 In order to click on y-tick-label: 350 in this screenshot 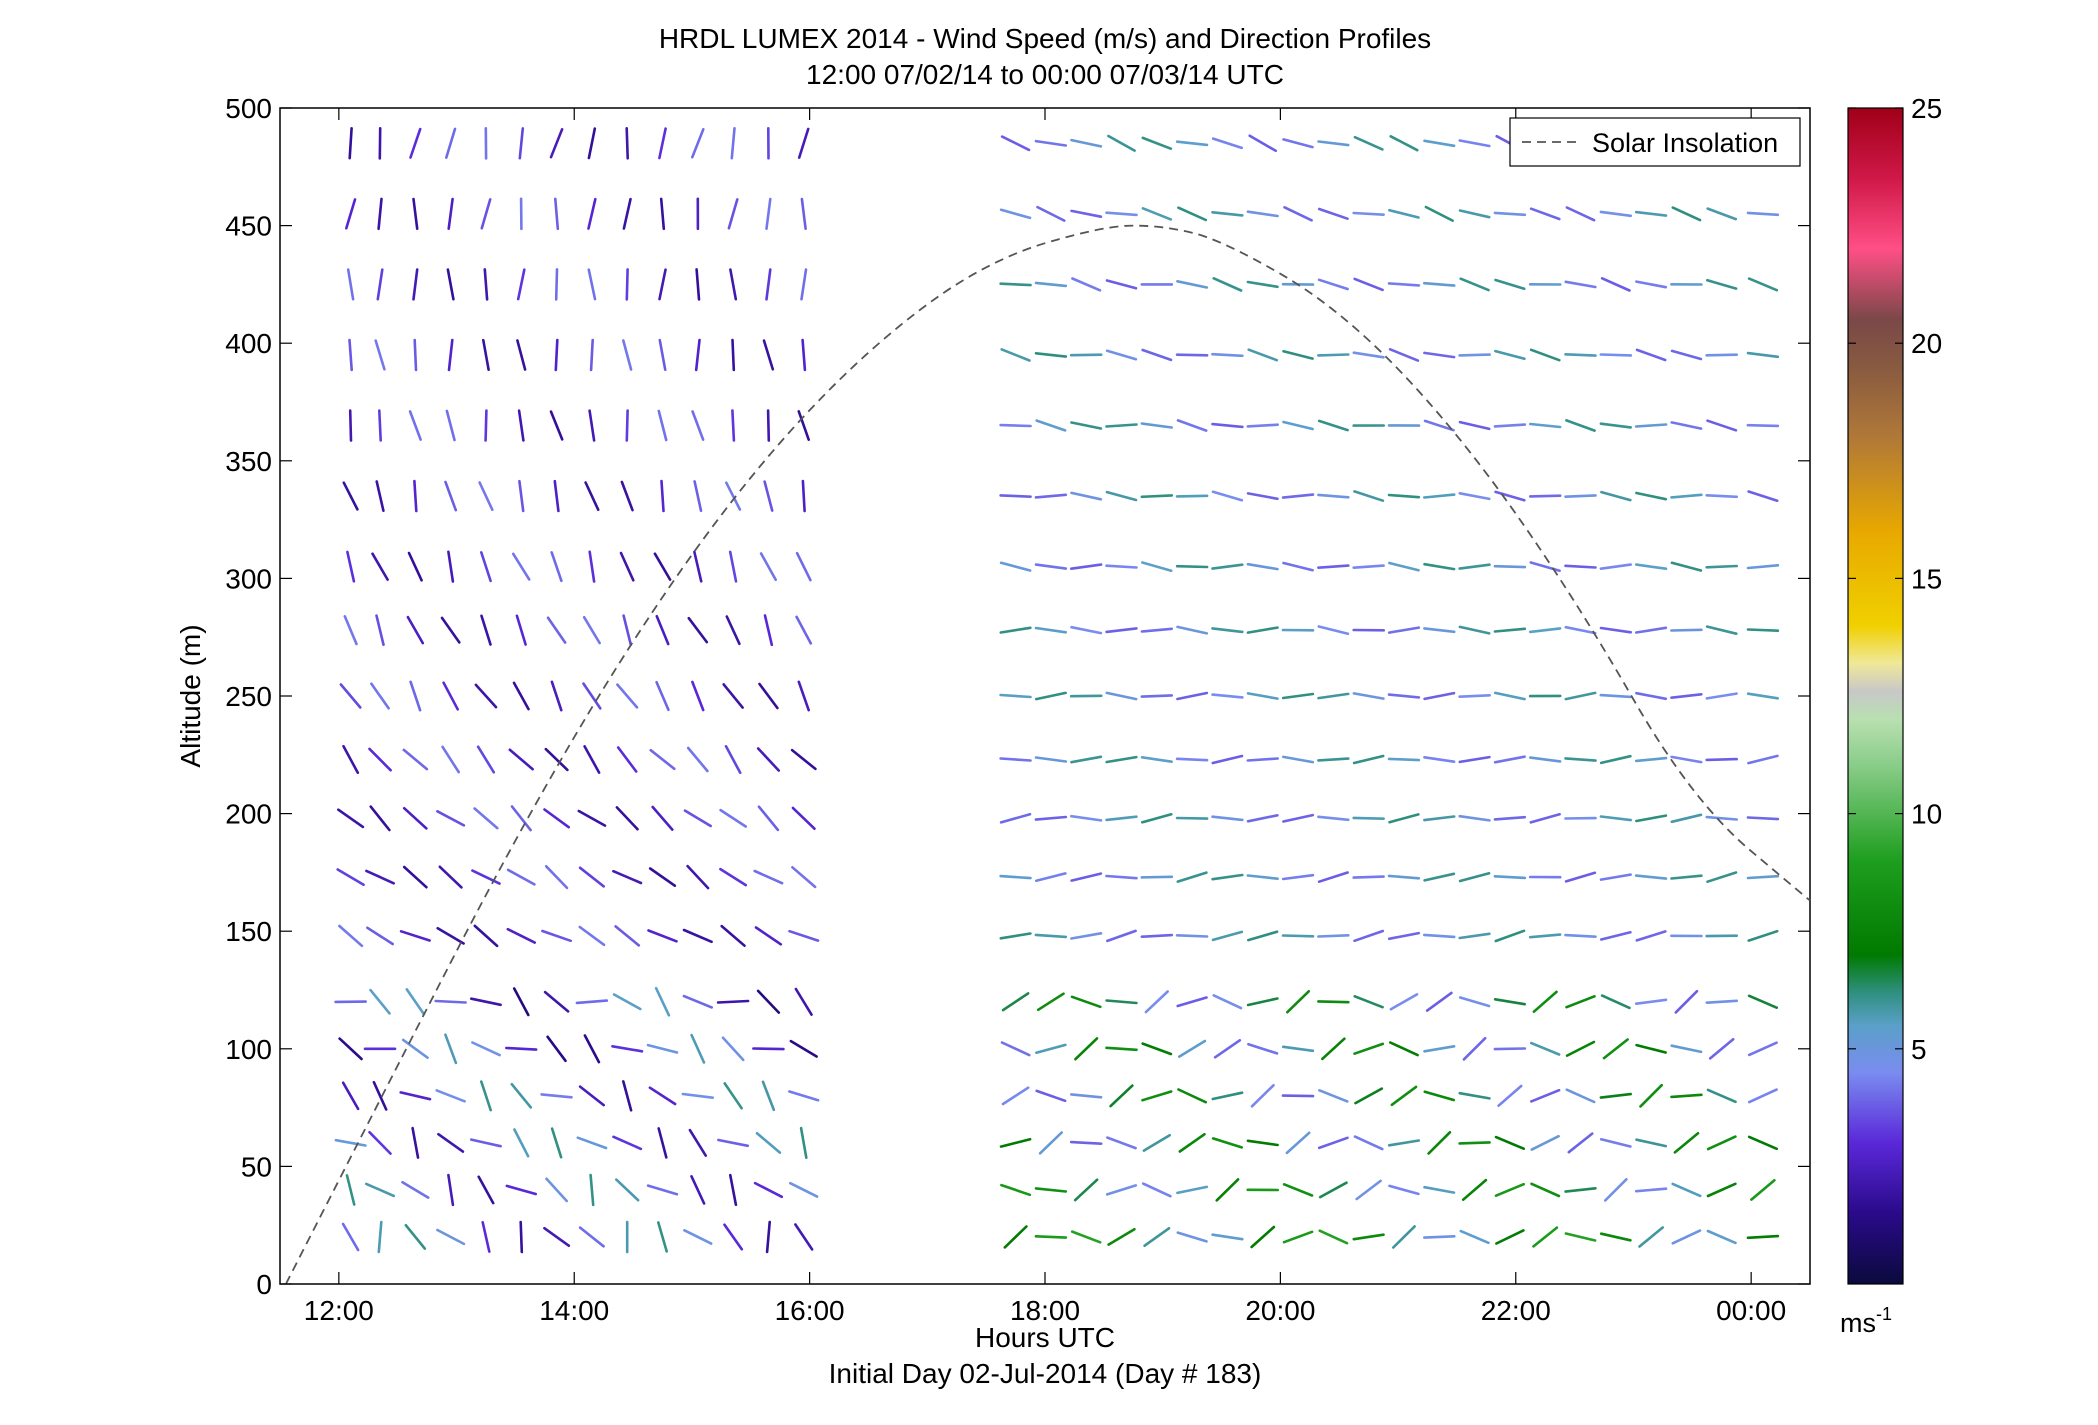, I will do `click(248, 461)`.